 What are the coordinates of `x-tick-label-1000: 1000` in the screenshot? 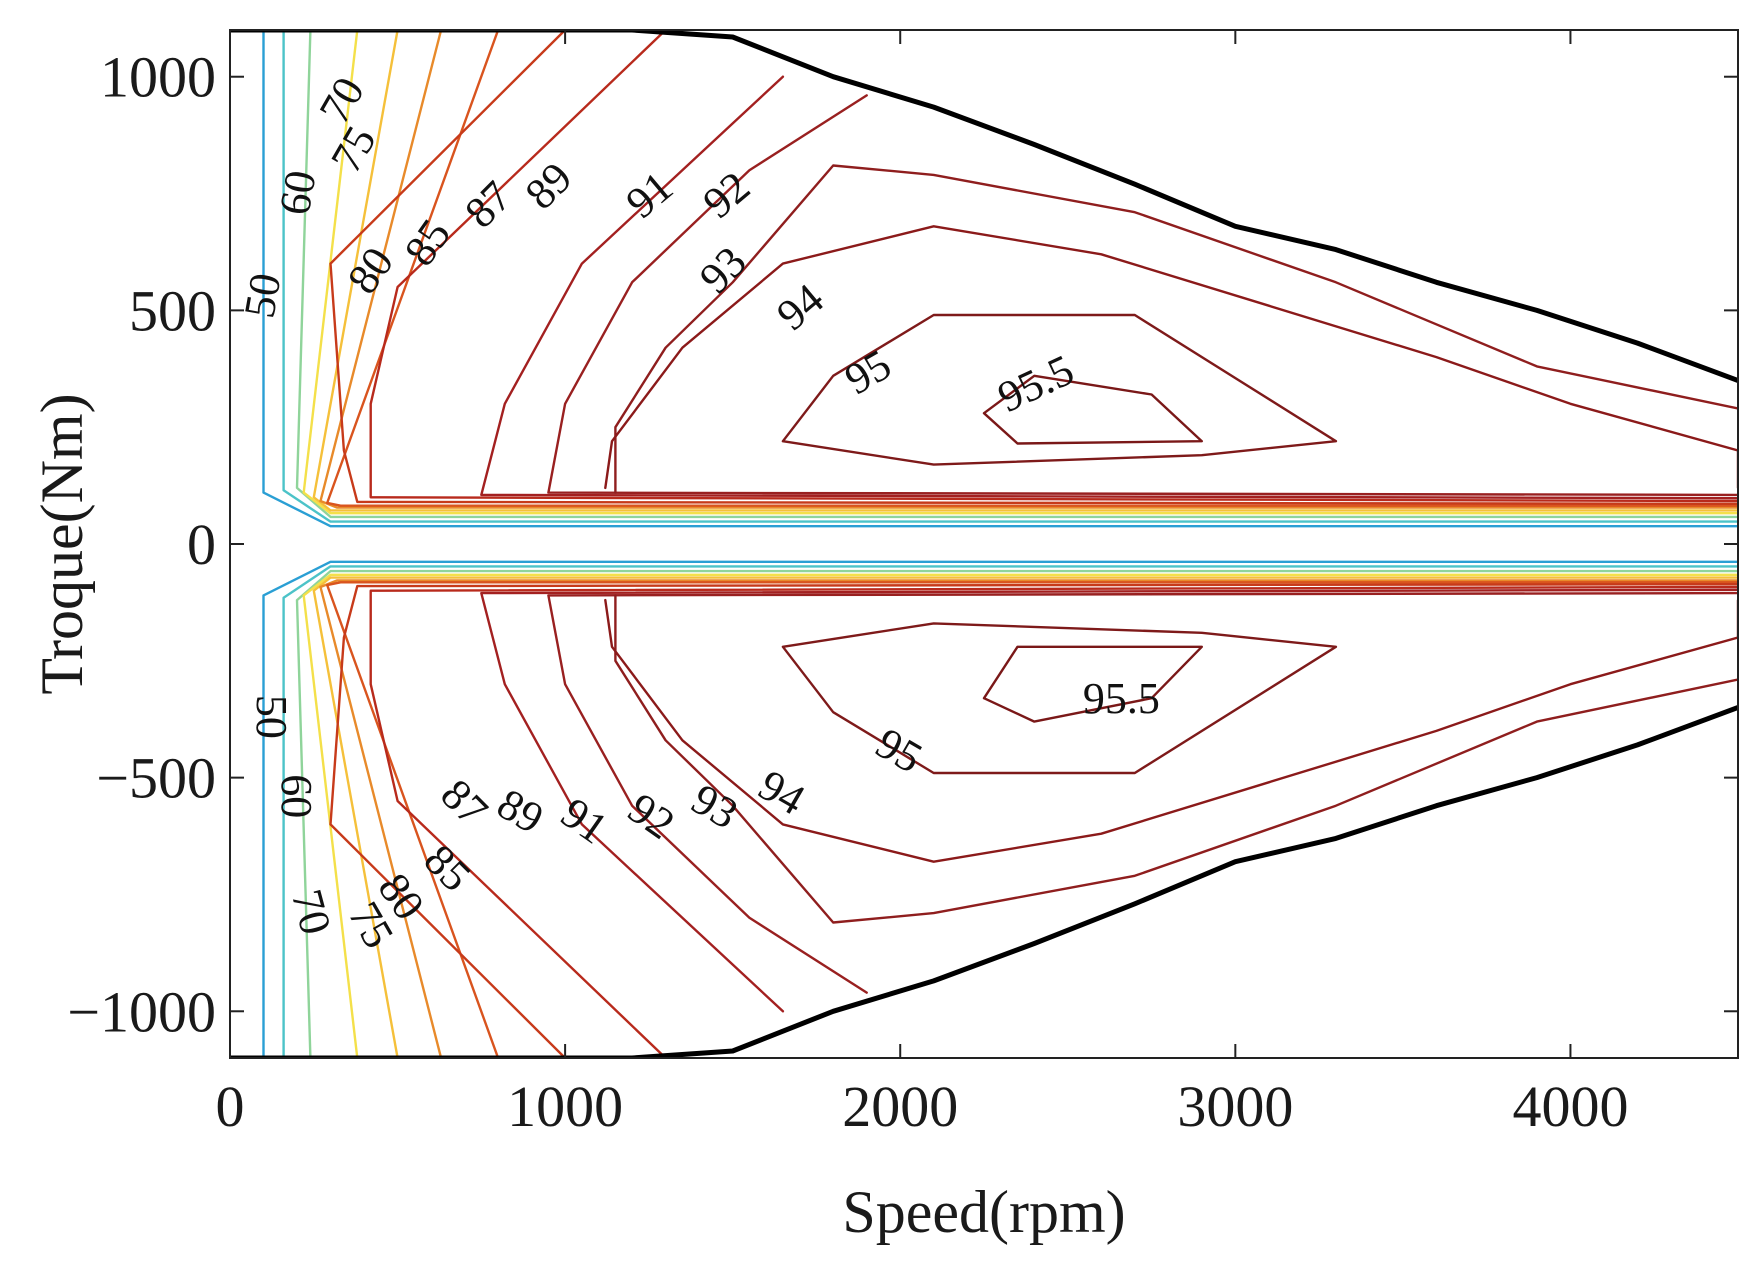 It's located at (565, 1106).